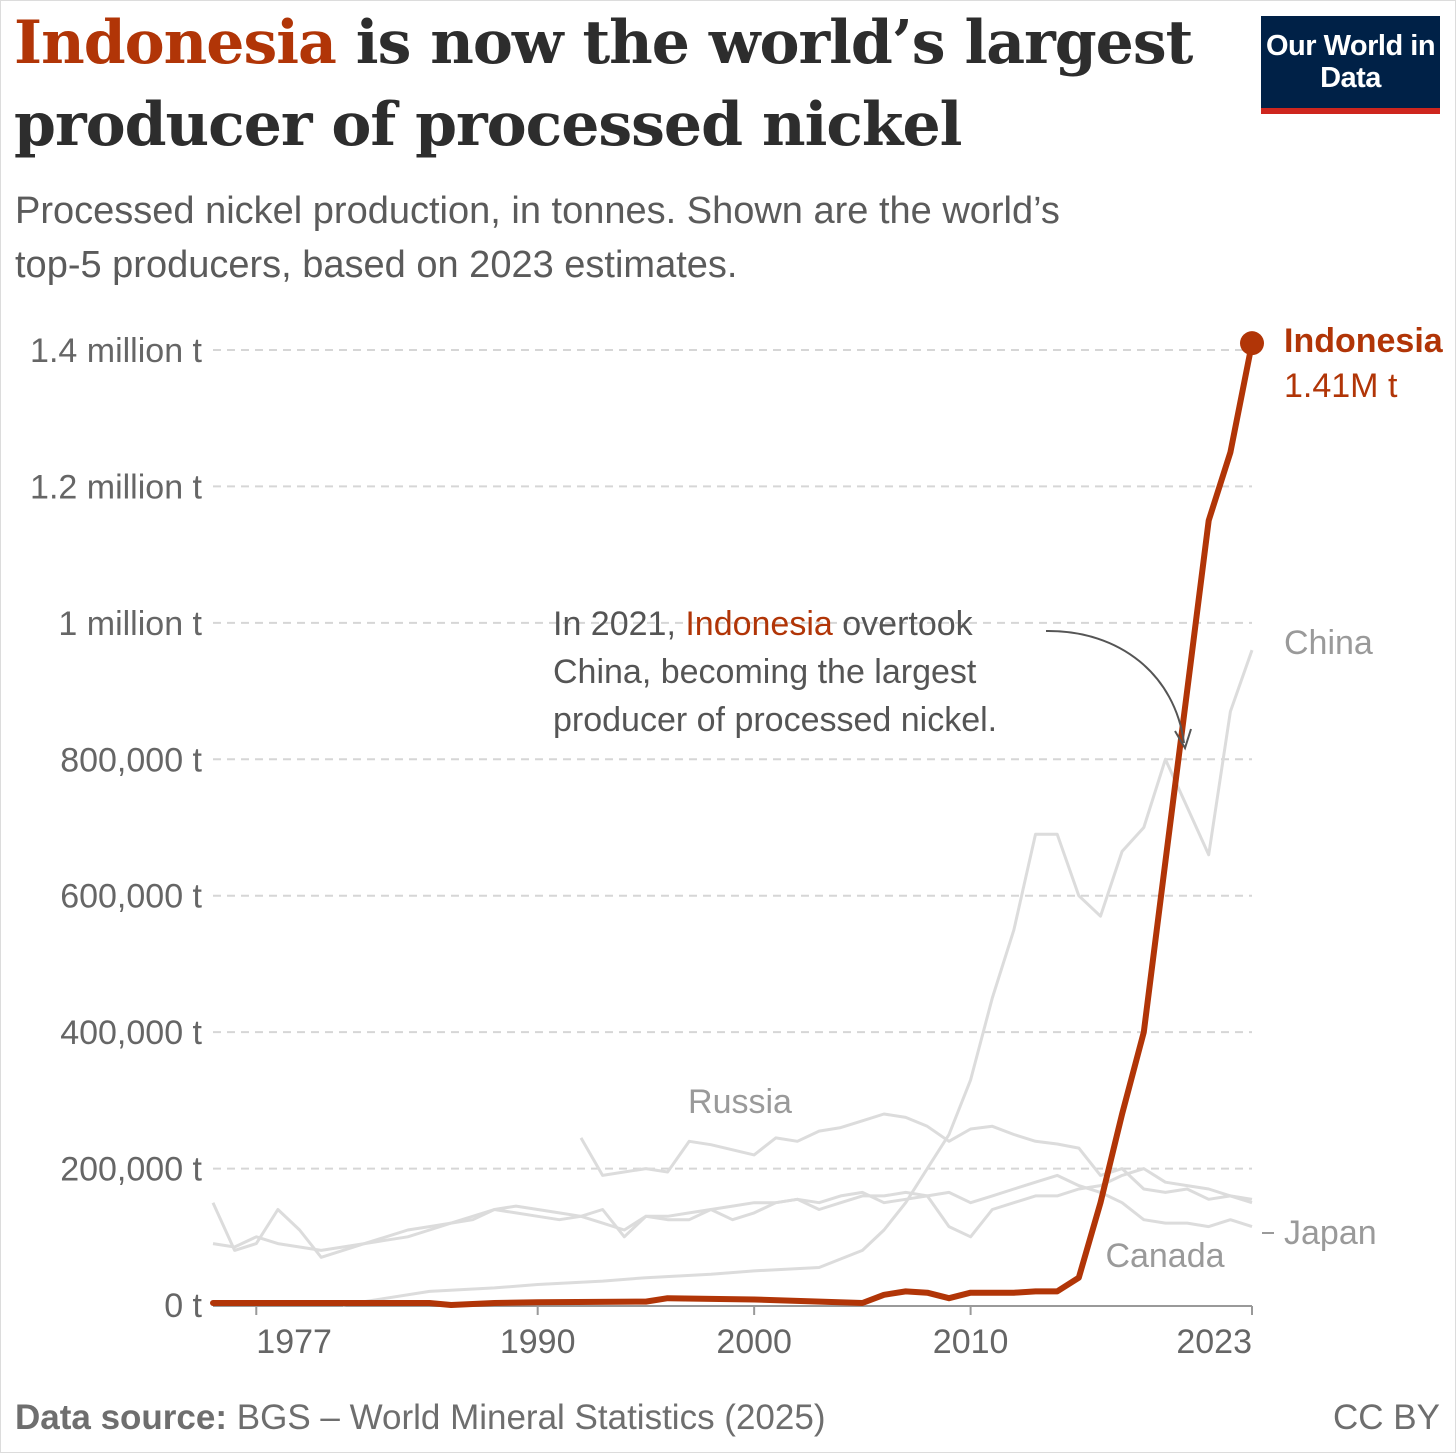  What do you see at coordinates (131, 1033) in the screenshot?
I see `y-tick-label: 400,000 t` at bounding box center [131, 1033].